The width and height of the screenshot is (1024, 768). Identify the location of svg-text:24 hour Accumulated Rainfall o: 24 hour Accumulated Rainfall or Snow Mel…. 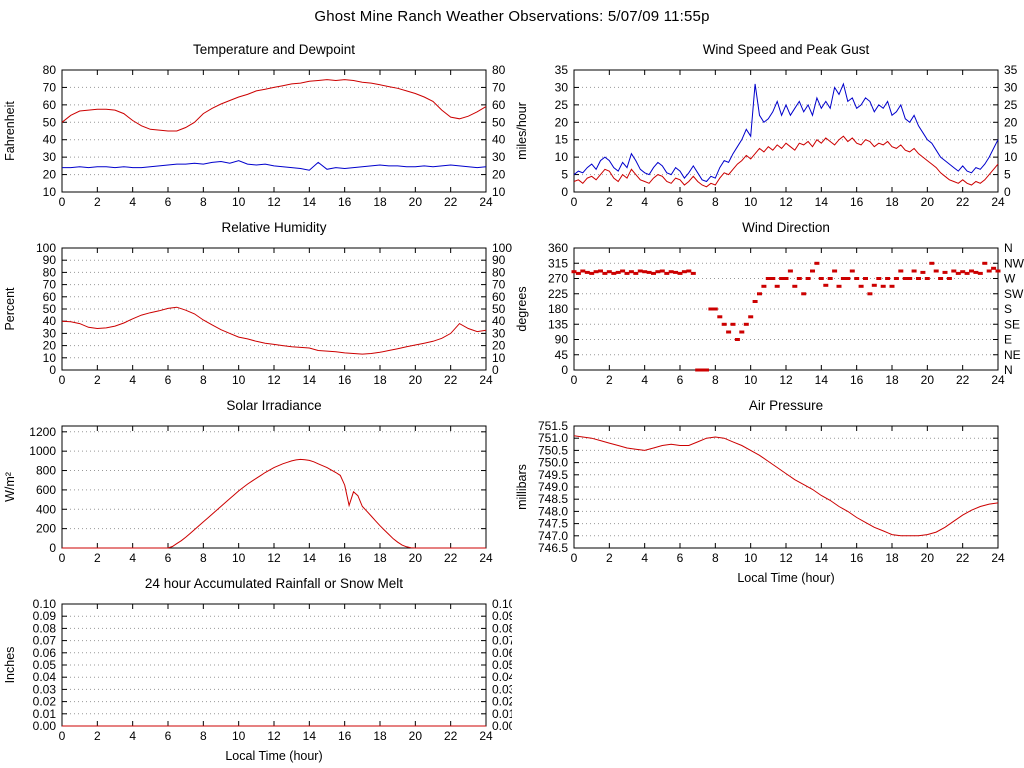
(274, 583).